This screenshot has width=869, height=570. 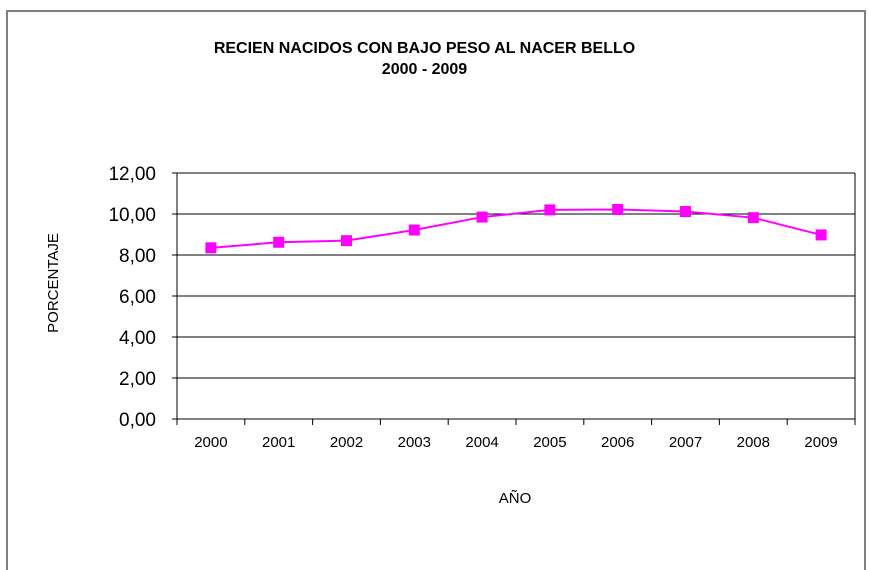 I want to click on x-tick-label: 2005, so click(x=549, y=442).